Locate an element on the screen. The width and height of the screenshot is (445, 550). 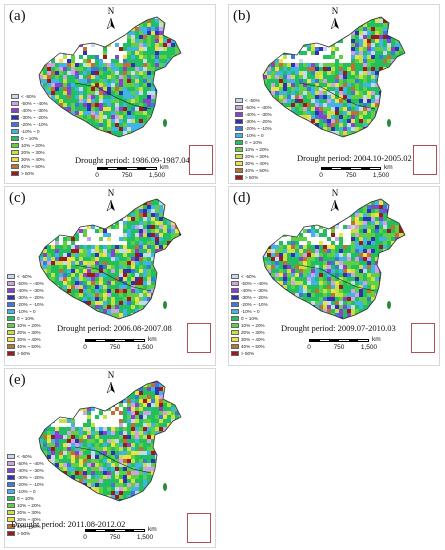
legend-label: 0 ~ 10% is located at coordinates (25, 498).